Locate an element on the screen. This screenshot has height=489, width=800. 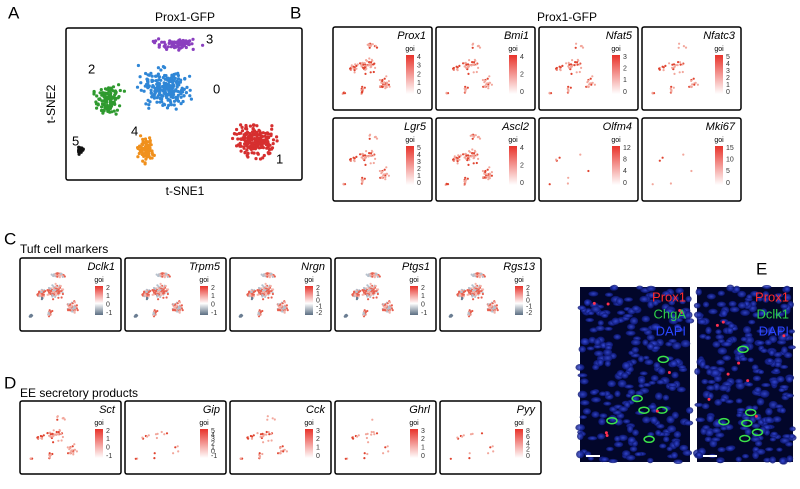
colorbar-tick: -2 is located at coordinates (319, 313).